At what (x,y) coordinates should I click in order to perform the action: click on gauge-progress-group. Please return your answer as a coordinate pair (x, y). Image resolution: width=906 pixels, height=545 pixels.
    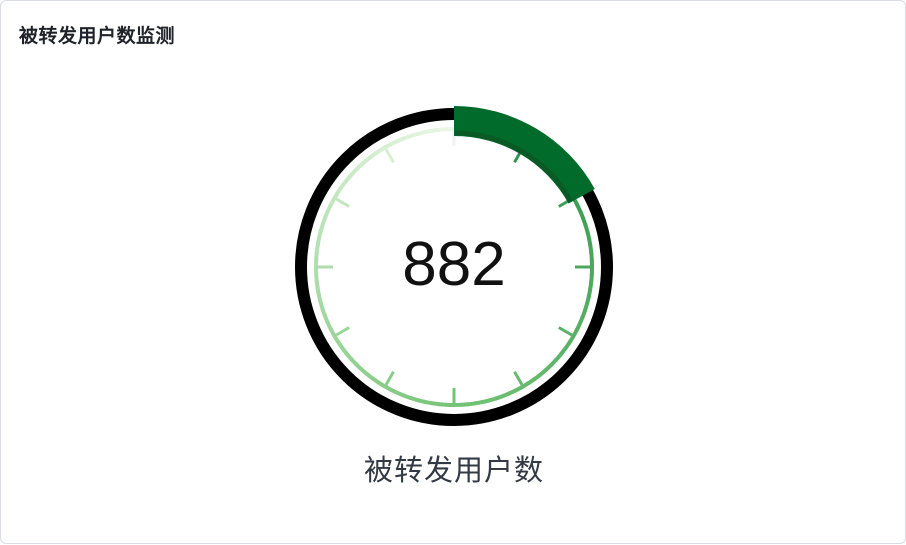
    Looking at the image, I should click on (524, 154).